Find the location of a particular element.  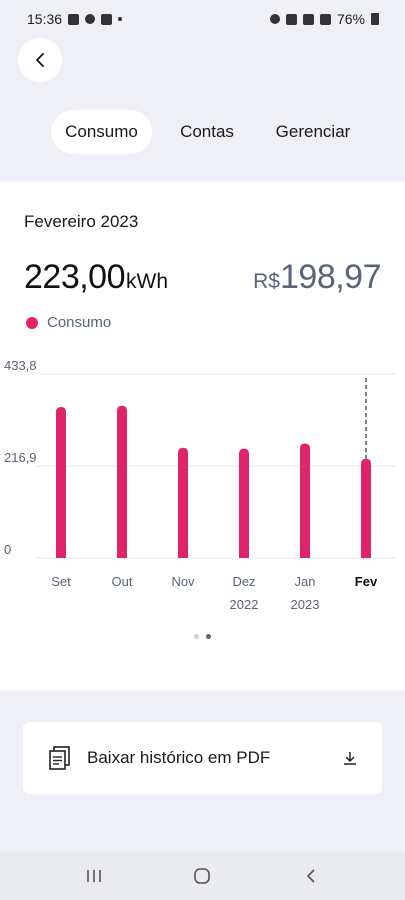

x-tick-label: Fev is located at coordinates (366, 581).